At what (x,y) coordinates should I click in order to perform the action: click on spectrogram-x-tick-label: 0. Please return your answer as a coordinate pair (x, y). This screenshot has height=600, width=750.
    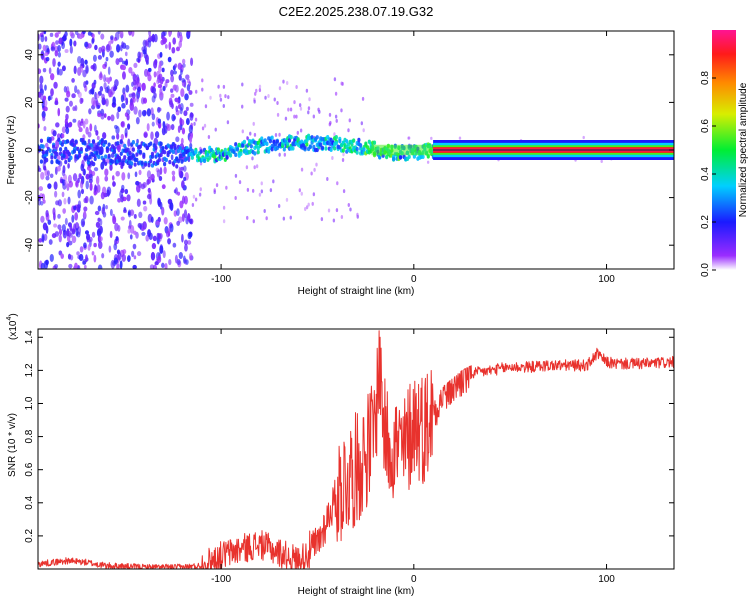
    Looking at the image, I should click on (414, 279).